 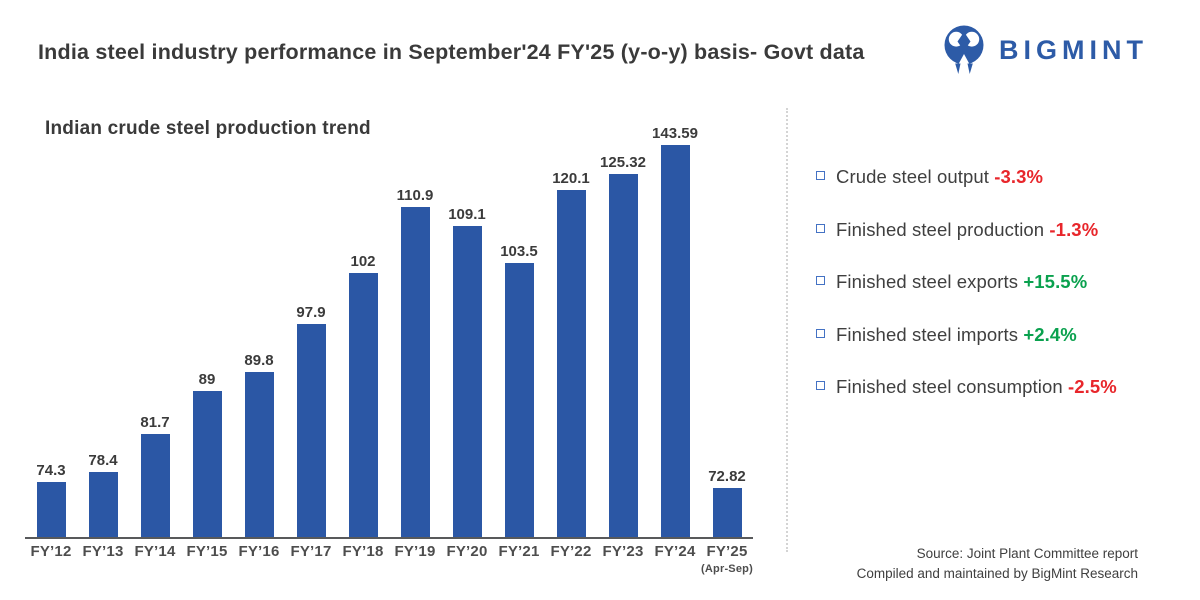 What do you see at coordinates (311, 551) in the screenshot?
I see `x-axis-tick-text: FY’17` at bounding box center [311, 551].